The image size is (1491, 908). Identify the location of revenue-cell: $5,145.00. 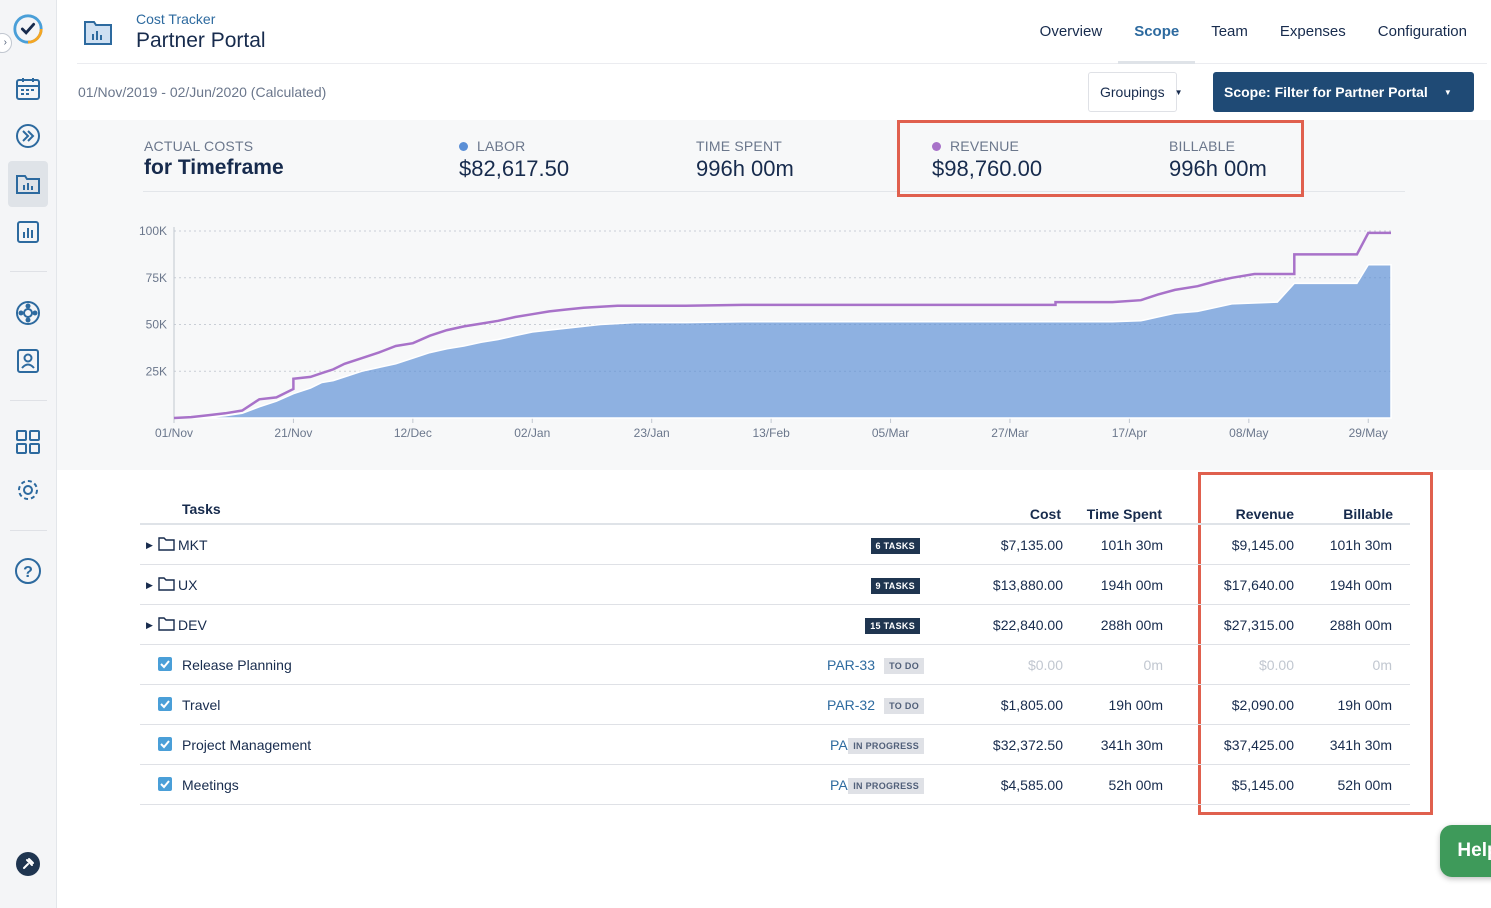
(1262, 785).